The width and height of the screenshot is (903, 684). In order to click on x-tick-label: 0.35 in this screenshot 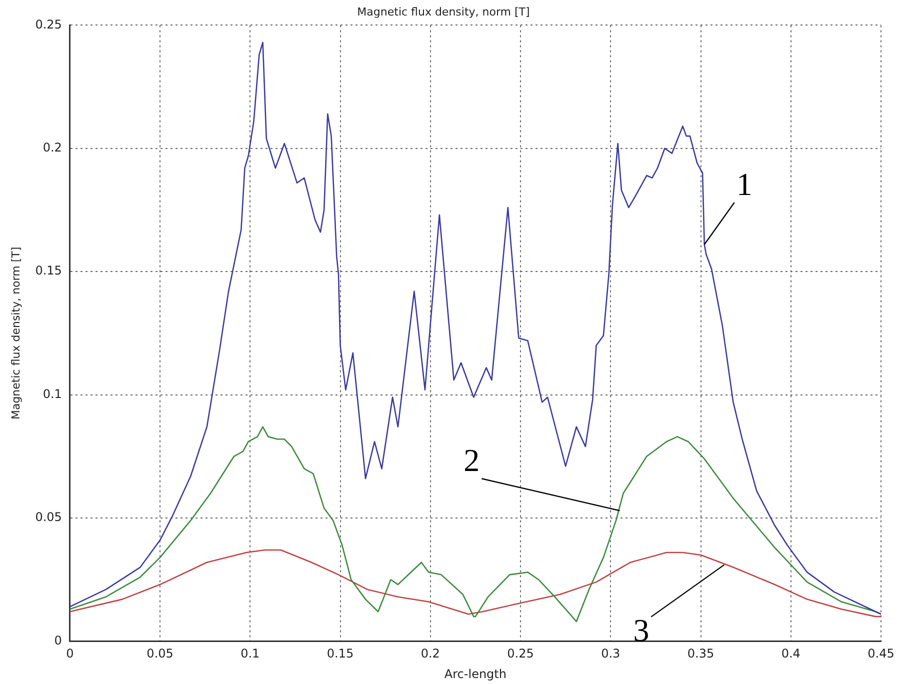, I will do `click(700, 653)`.